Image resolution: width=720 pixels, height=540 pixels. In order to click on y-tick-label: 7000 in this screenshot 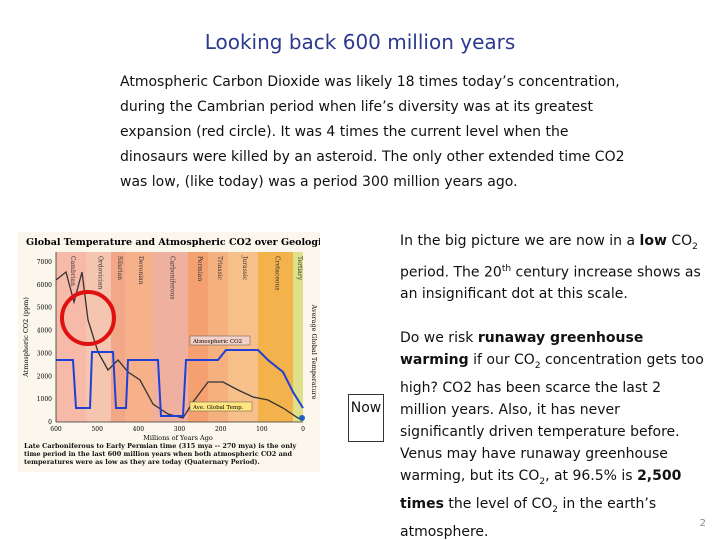, I will do `click(44, 262)`.